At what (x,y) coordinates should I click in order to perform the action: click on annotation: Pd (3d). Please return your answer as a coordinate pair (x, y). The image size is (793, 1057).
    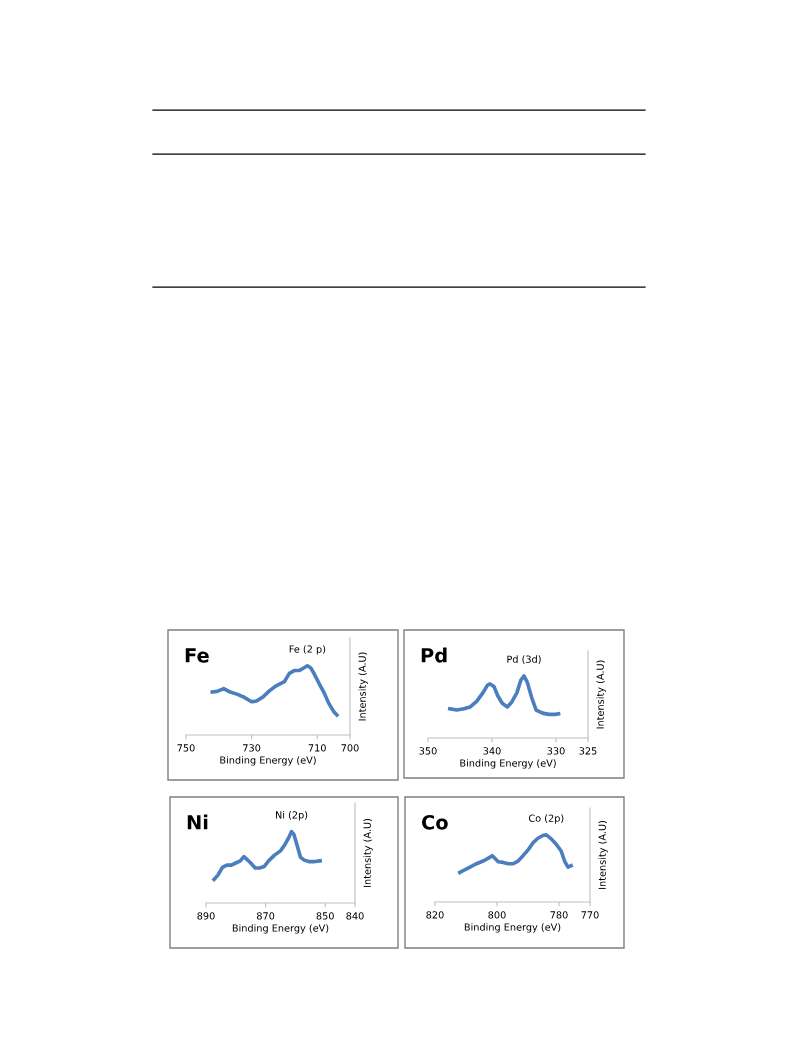
    Looking at the image, I should click on (524, 660).